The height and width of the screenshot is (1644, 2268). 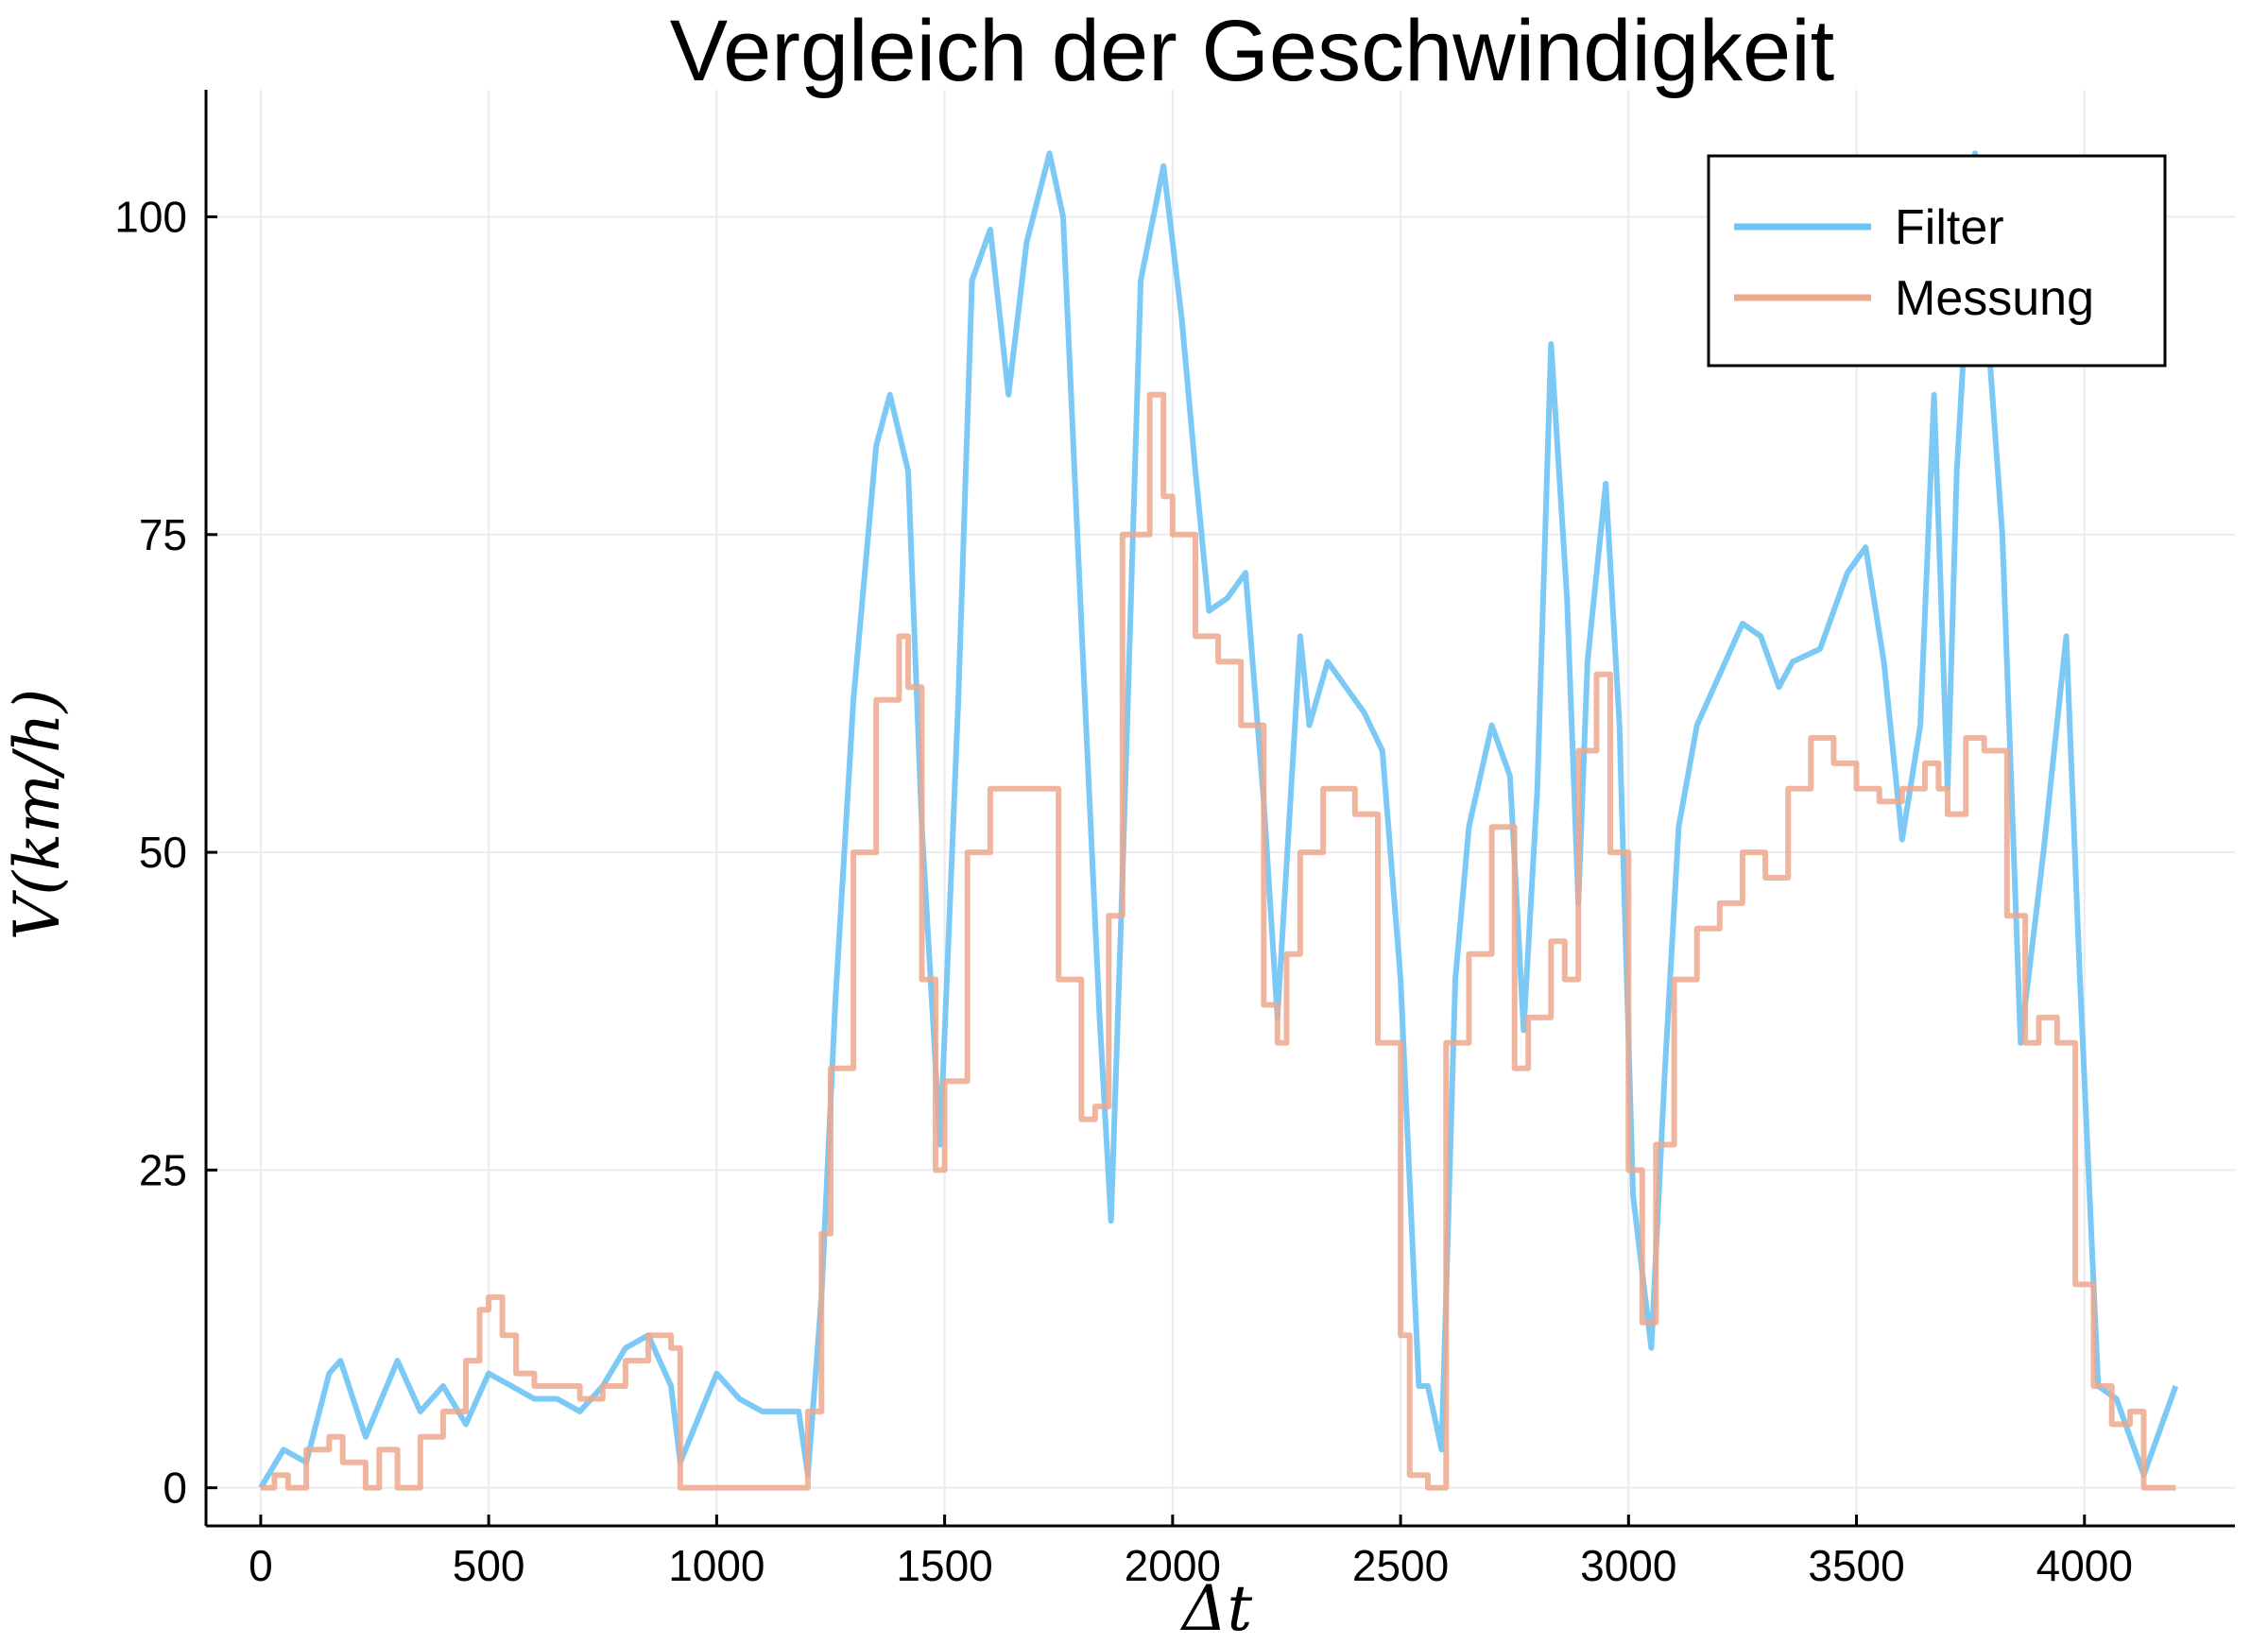 I want to click on y-tick-label: 50, so click(x=163, y=852).